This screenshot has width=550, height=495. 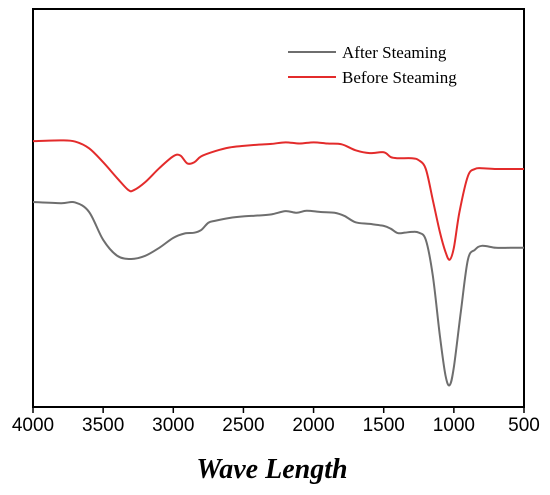 I want to click on x-tick-label: 1000, so click(x=454, y=425).